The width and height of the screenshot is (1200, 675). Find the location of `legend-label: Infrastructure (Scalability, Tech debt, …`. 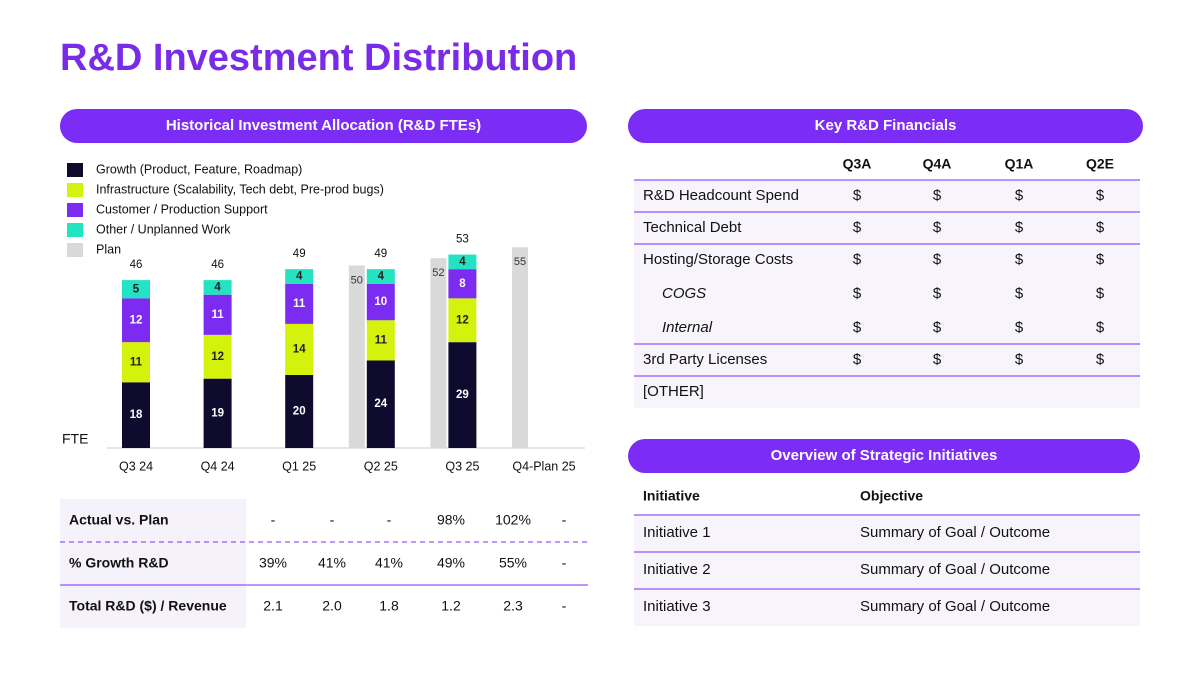

legend-label: Infrastructure (Scalability, Tech debt, … is located at coordinates (240, 189).